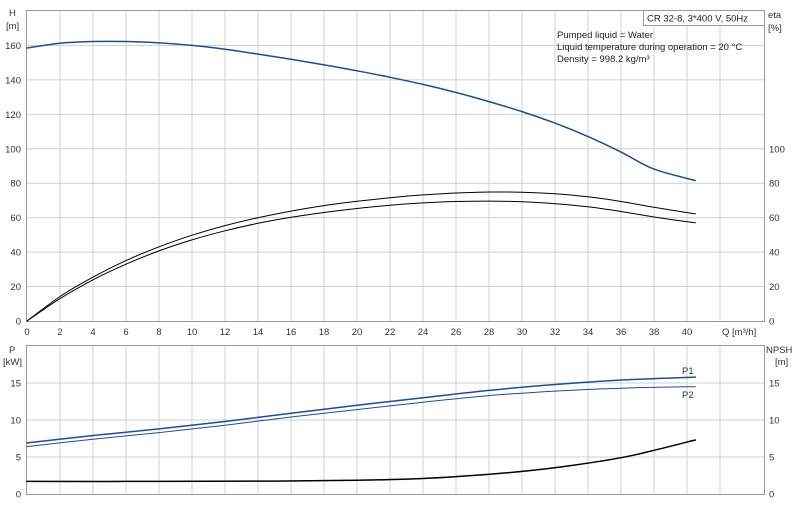  What do you see at coordinates (12, 350) in the screenshot?
I see `bottom-left-axis-label-1: P` at bounding box center [12, 350].